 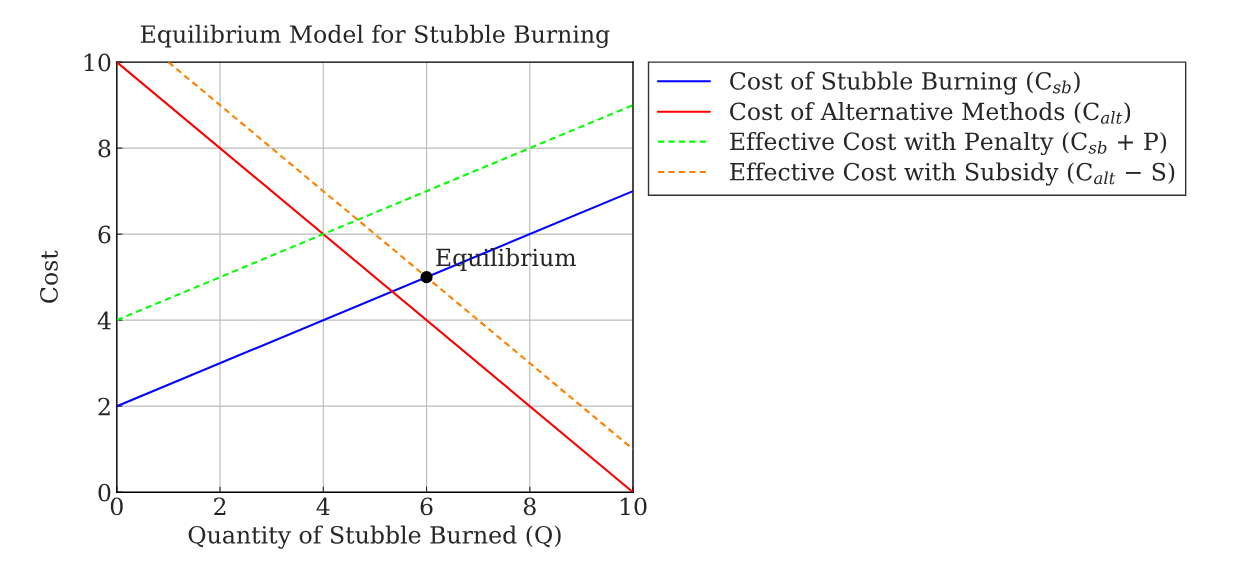 What do you see at coordinates (104, 406) in the screenshot?
I see `y-tick-label: 2` at bounding box center [104, 406].